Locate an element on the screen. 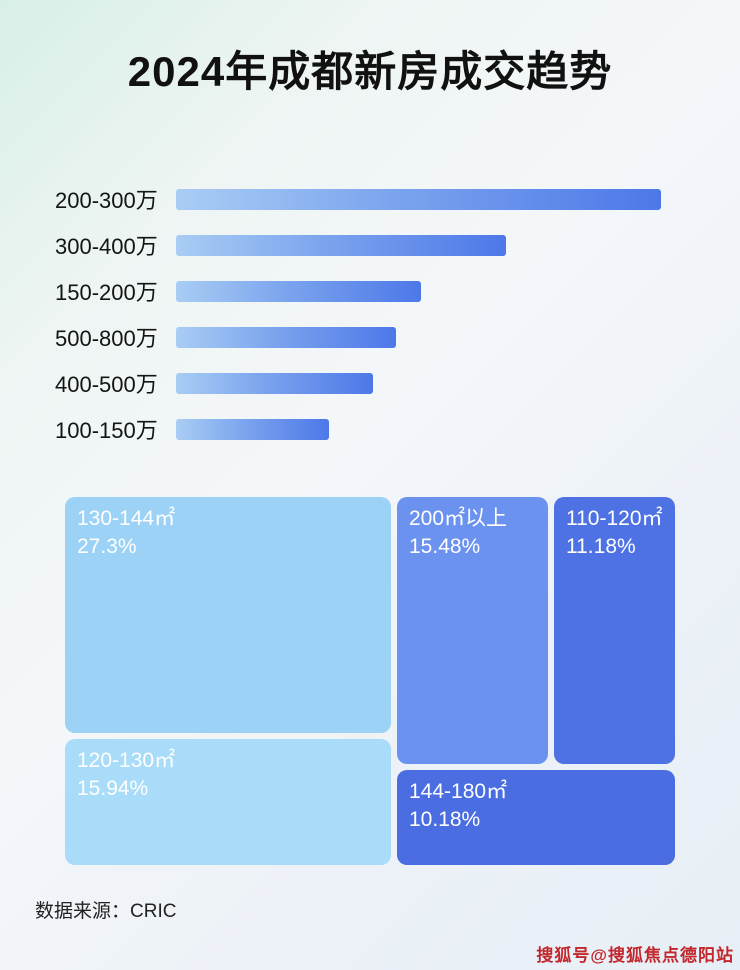  treemap-block-130-144: 130-144㎡ 27.3% is located at coordinates (228, 615).